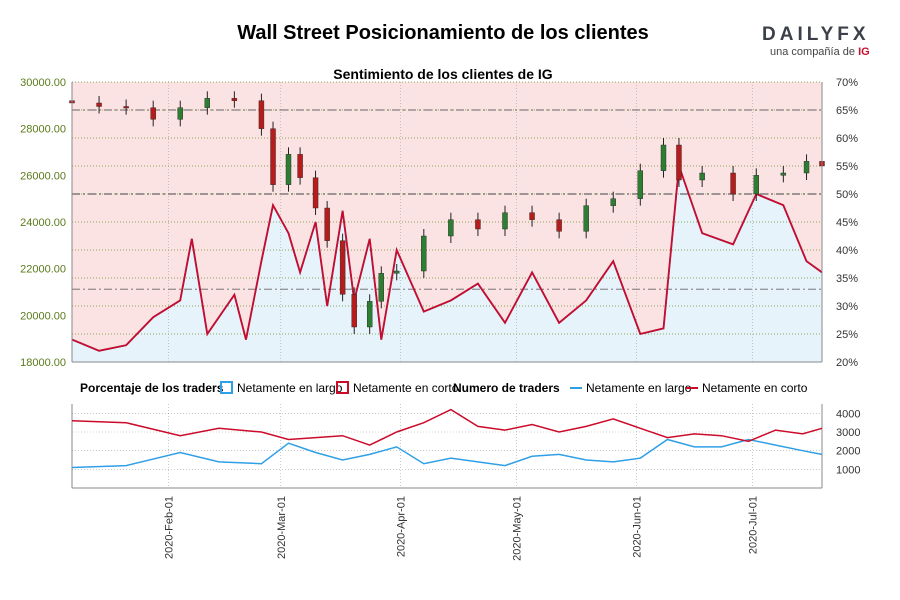 The height and width of the screenshot is (600, 900). Describe the element at coordinates (402, 526) in the screenshot. I see `x-tick-label: 2020-Apr-01` at that location.